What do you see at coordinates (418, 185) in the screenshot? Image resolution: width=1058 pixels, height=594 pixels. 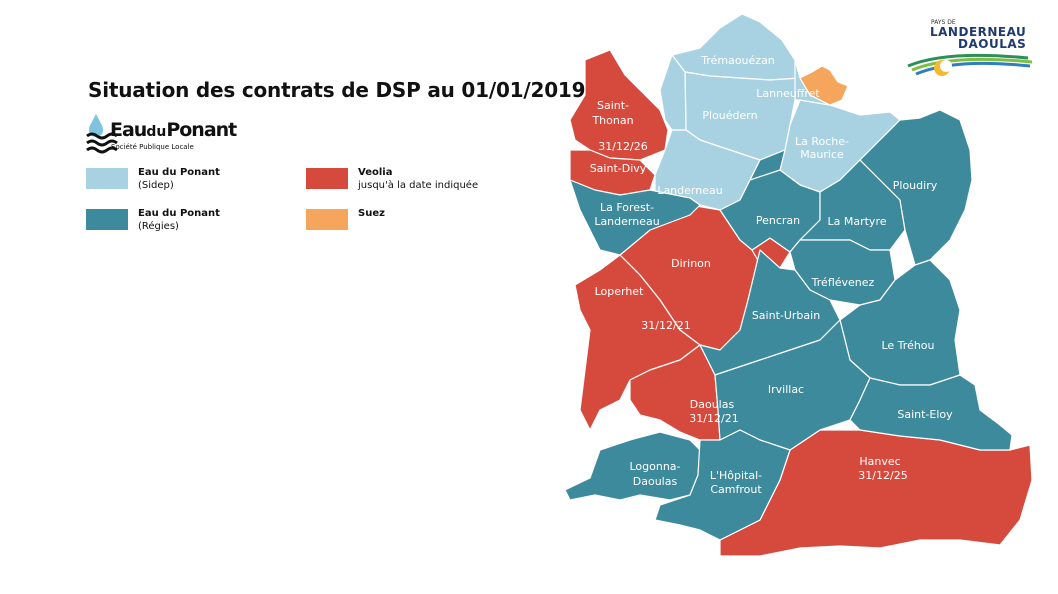 I see `legend-subtitle: jusqu'à la date indiquée` at bounding box center [418, 185].